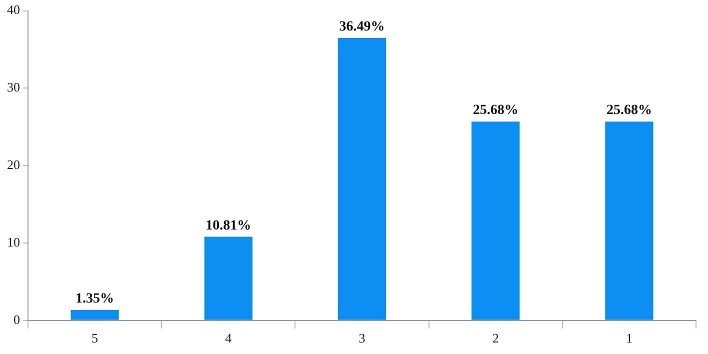 Image resolution: width=708 pixels, height=354 pixels. What do you see at coordinates (362, 27) in the screenshot?
I see `data-label: 36.49%` at bounding box center [362, 27].